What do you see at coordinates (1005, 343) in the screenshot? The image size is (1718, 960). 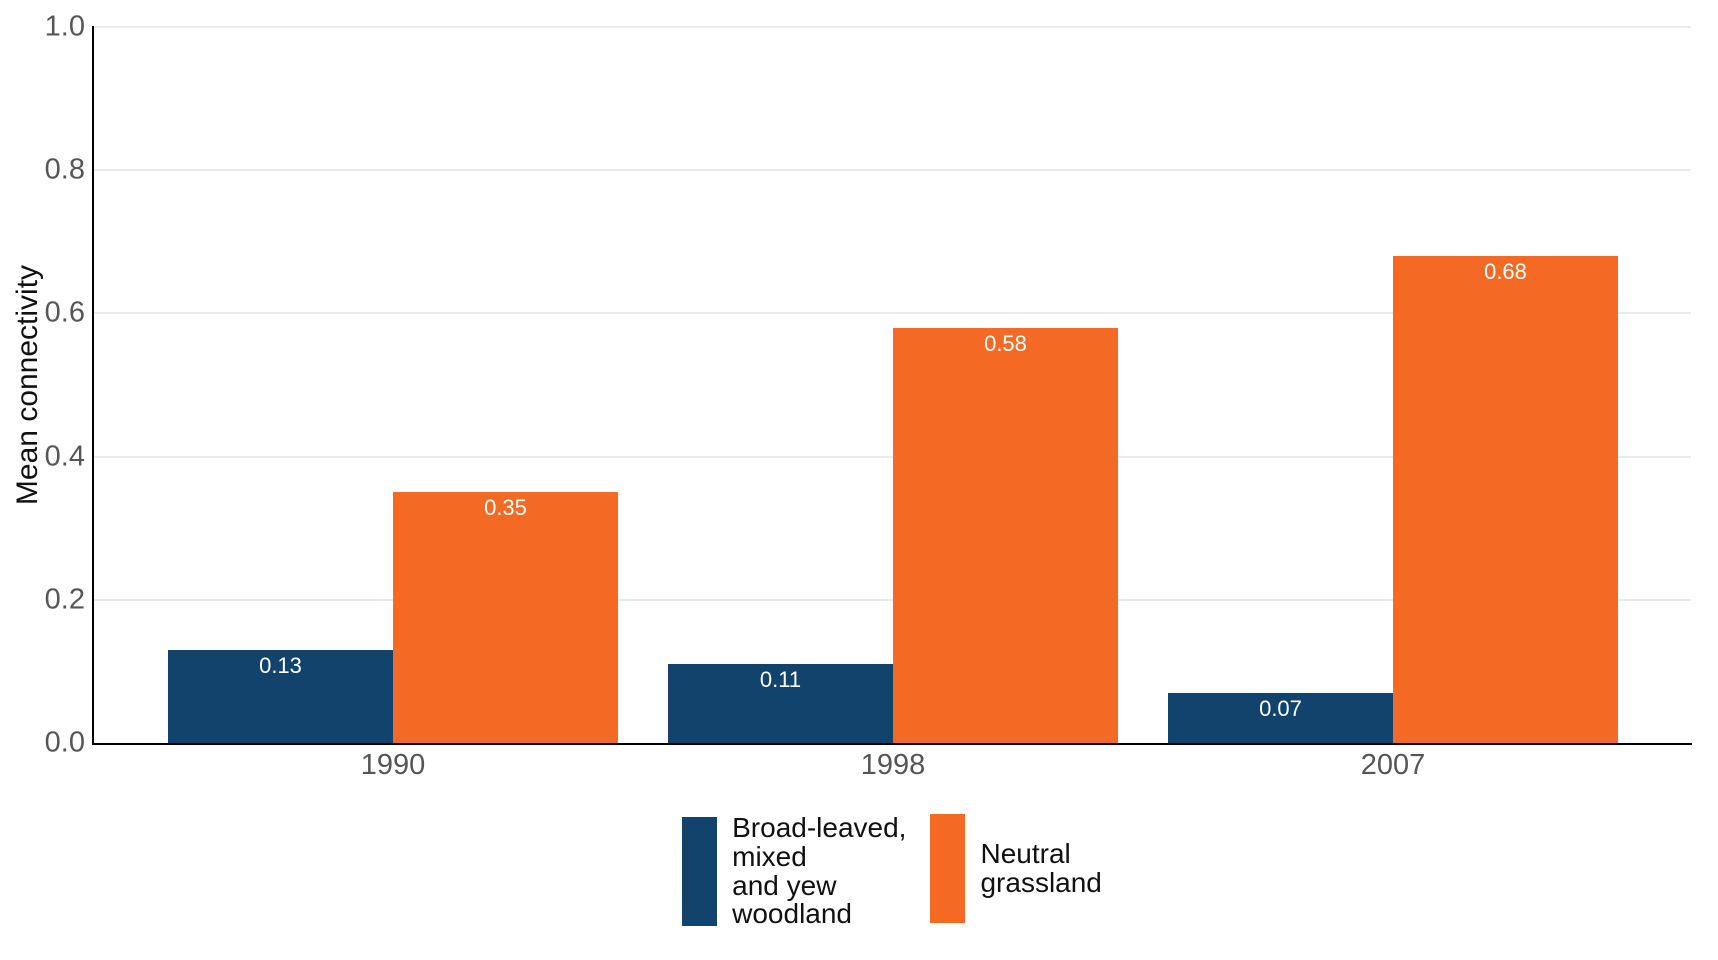 I see `bar-value-label: 0.58` at bounding box center [1005, 343].